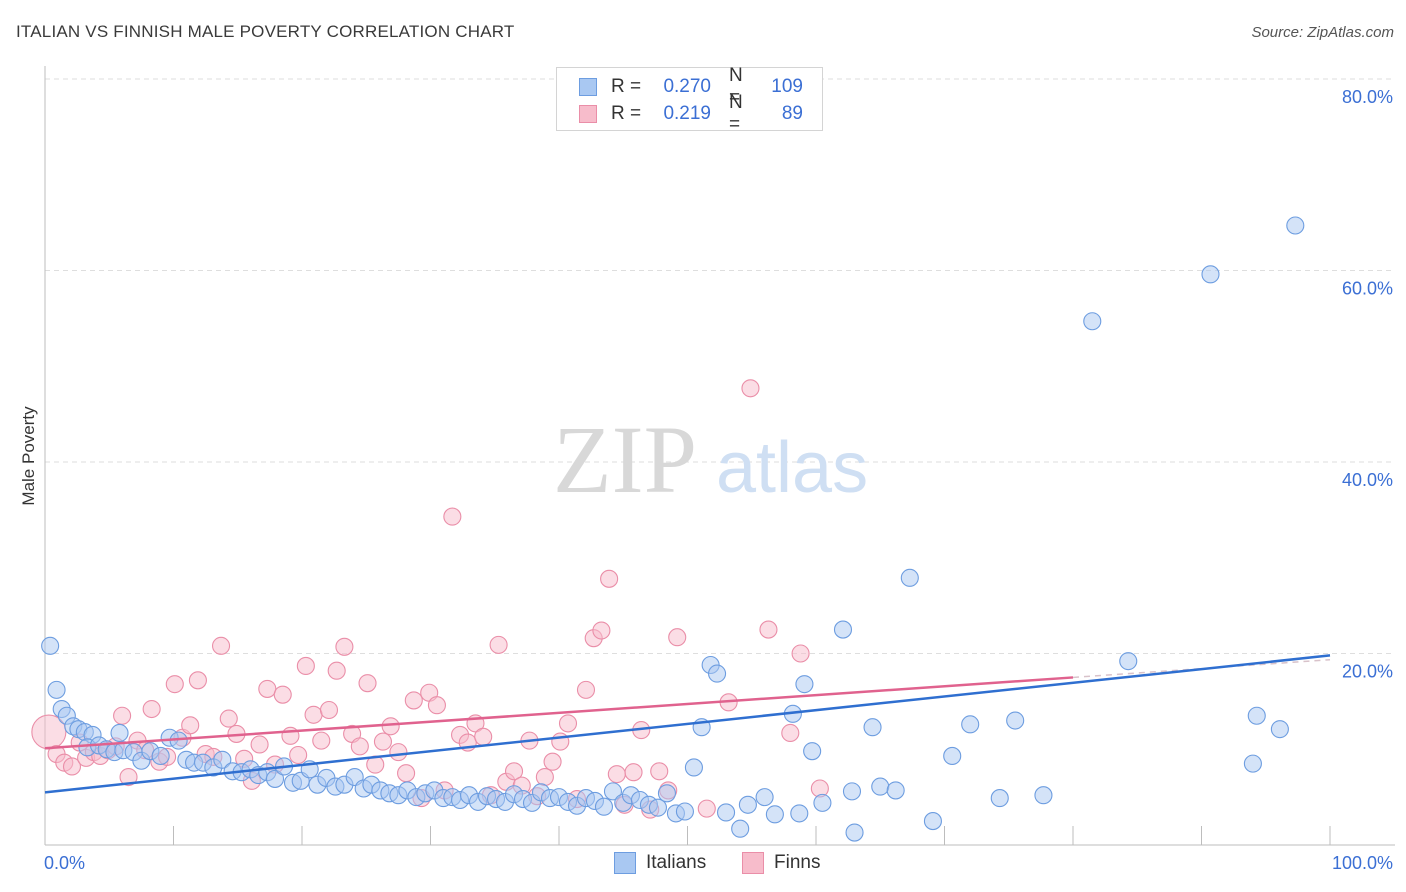 This screenshot has width=1406, height=892. What do you see at coordinates (1367, 97) in the screenshot?
I see `y-tick-label: 80.0%` at bounding box center [1367, 97].